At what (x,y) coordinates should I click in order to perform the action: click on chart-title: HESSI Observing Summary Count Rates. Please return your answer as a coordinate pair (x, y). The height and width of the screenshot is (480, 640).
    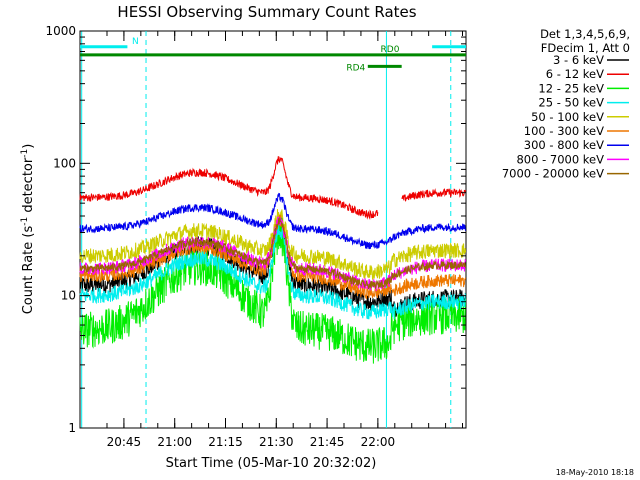
    Looking at the image, I should click on (266, 12).